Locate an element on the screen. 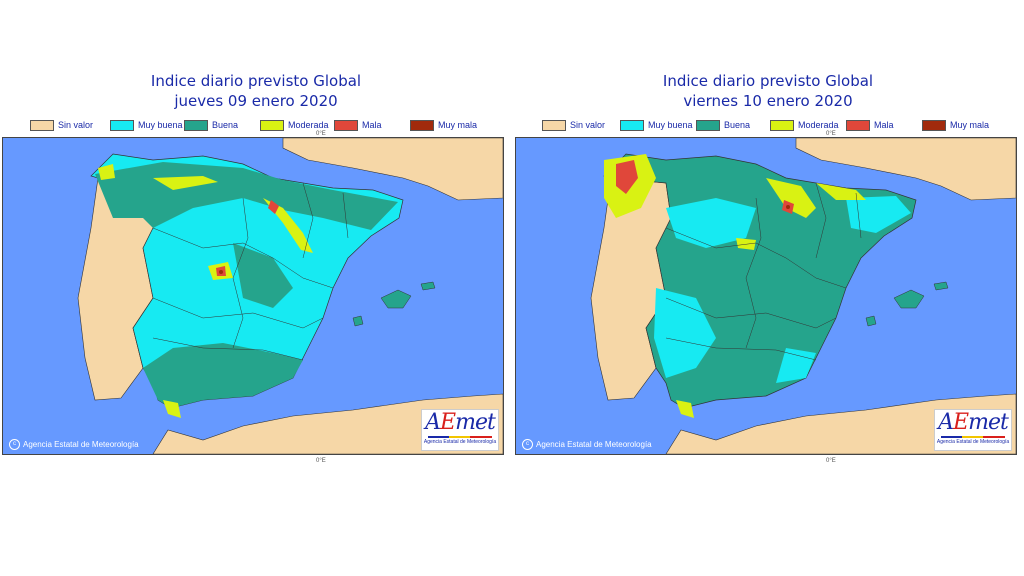  legend-item-mala: Mala is located at coordinates (870, 125).